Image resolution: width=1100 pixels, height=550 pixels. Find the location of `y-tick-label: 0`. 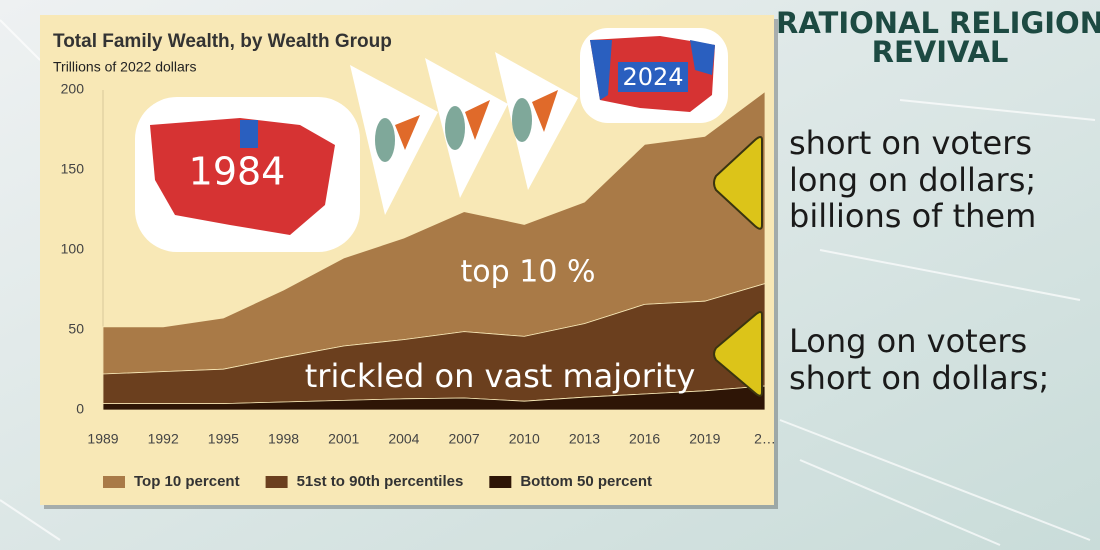

y-tick-label: 0 is located at coordinates (80, 409).